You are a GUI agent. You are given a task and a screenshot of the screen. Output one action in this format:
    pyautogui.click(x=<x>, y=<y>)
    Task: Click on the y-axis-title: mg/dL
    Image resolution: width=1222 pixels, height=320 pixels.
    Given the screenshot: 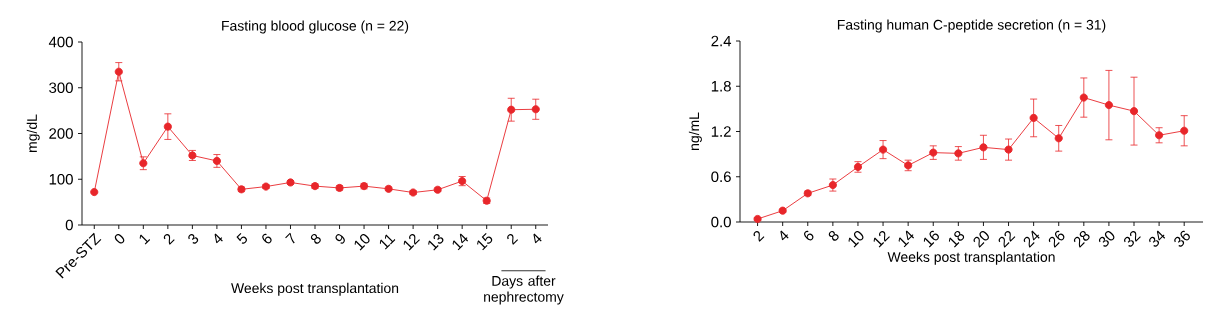 What is the action you would take?
    pyautogui.click(x=33, y=133)
    